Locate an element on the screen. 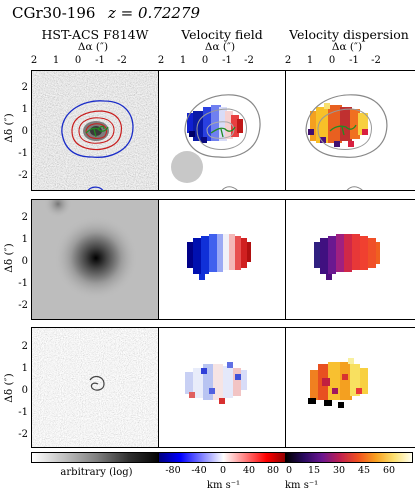 The width and height of the screenshot is (415, 497). psf-disk is located at coordinates (187, 167).